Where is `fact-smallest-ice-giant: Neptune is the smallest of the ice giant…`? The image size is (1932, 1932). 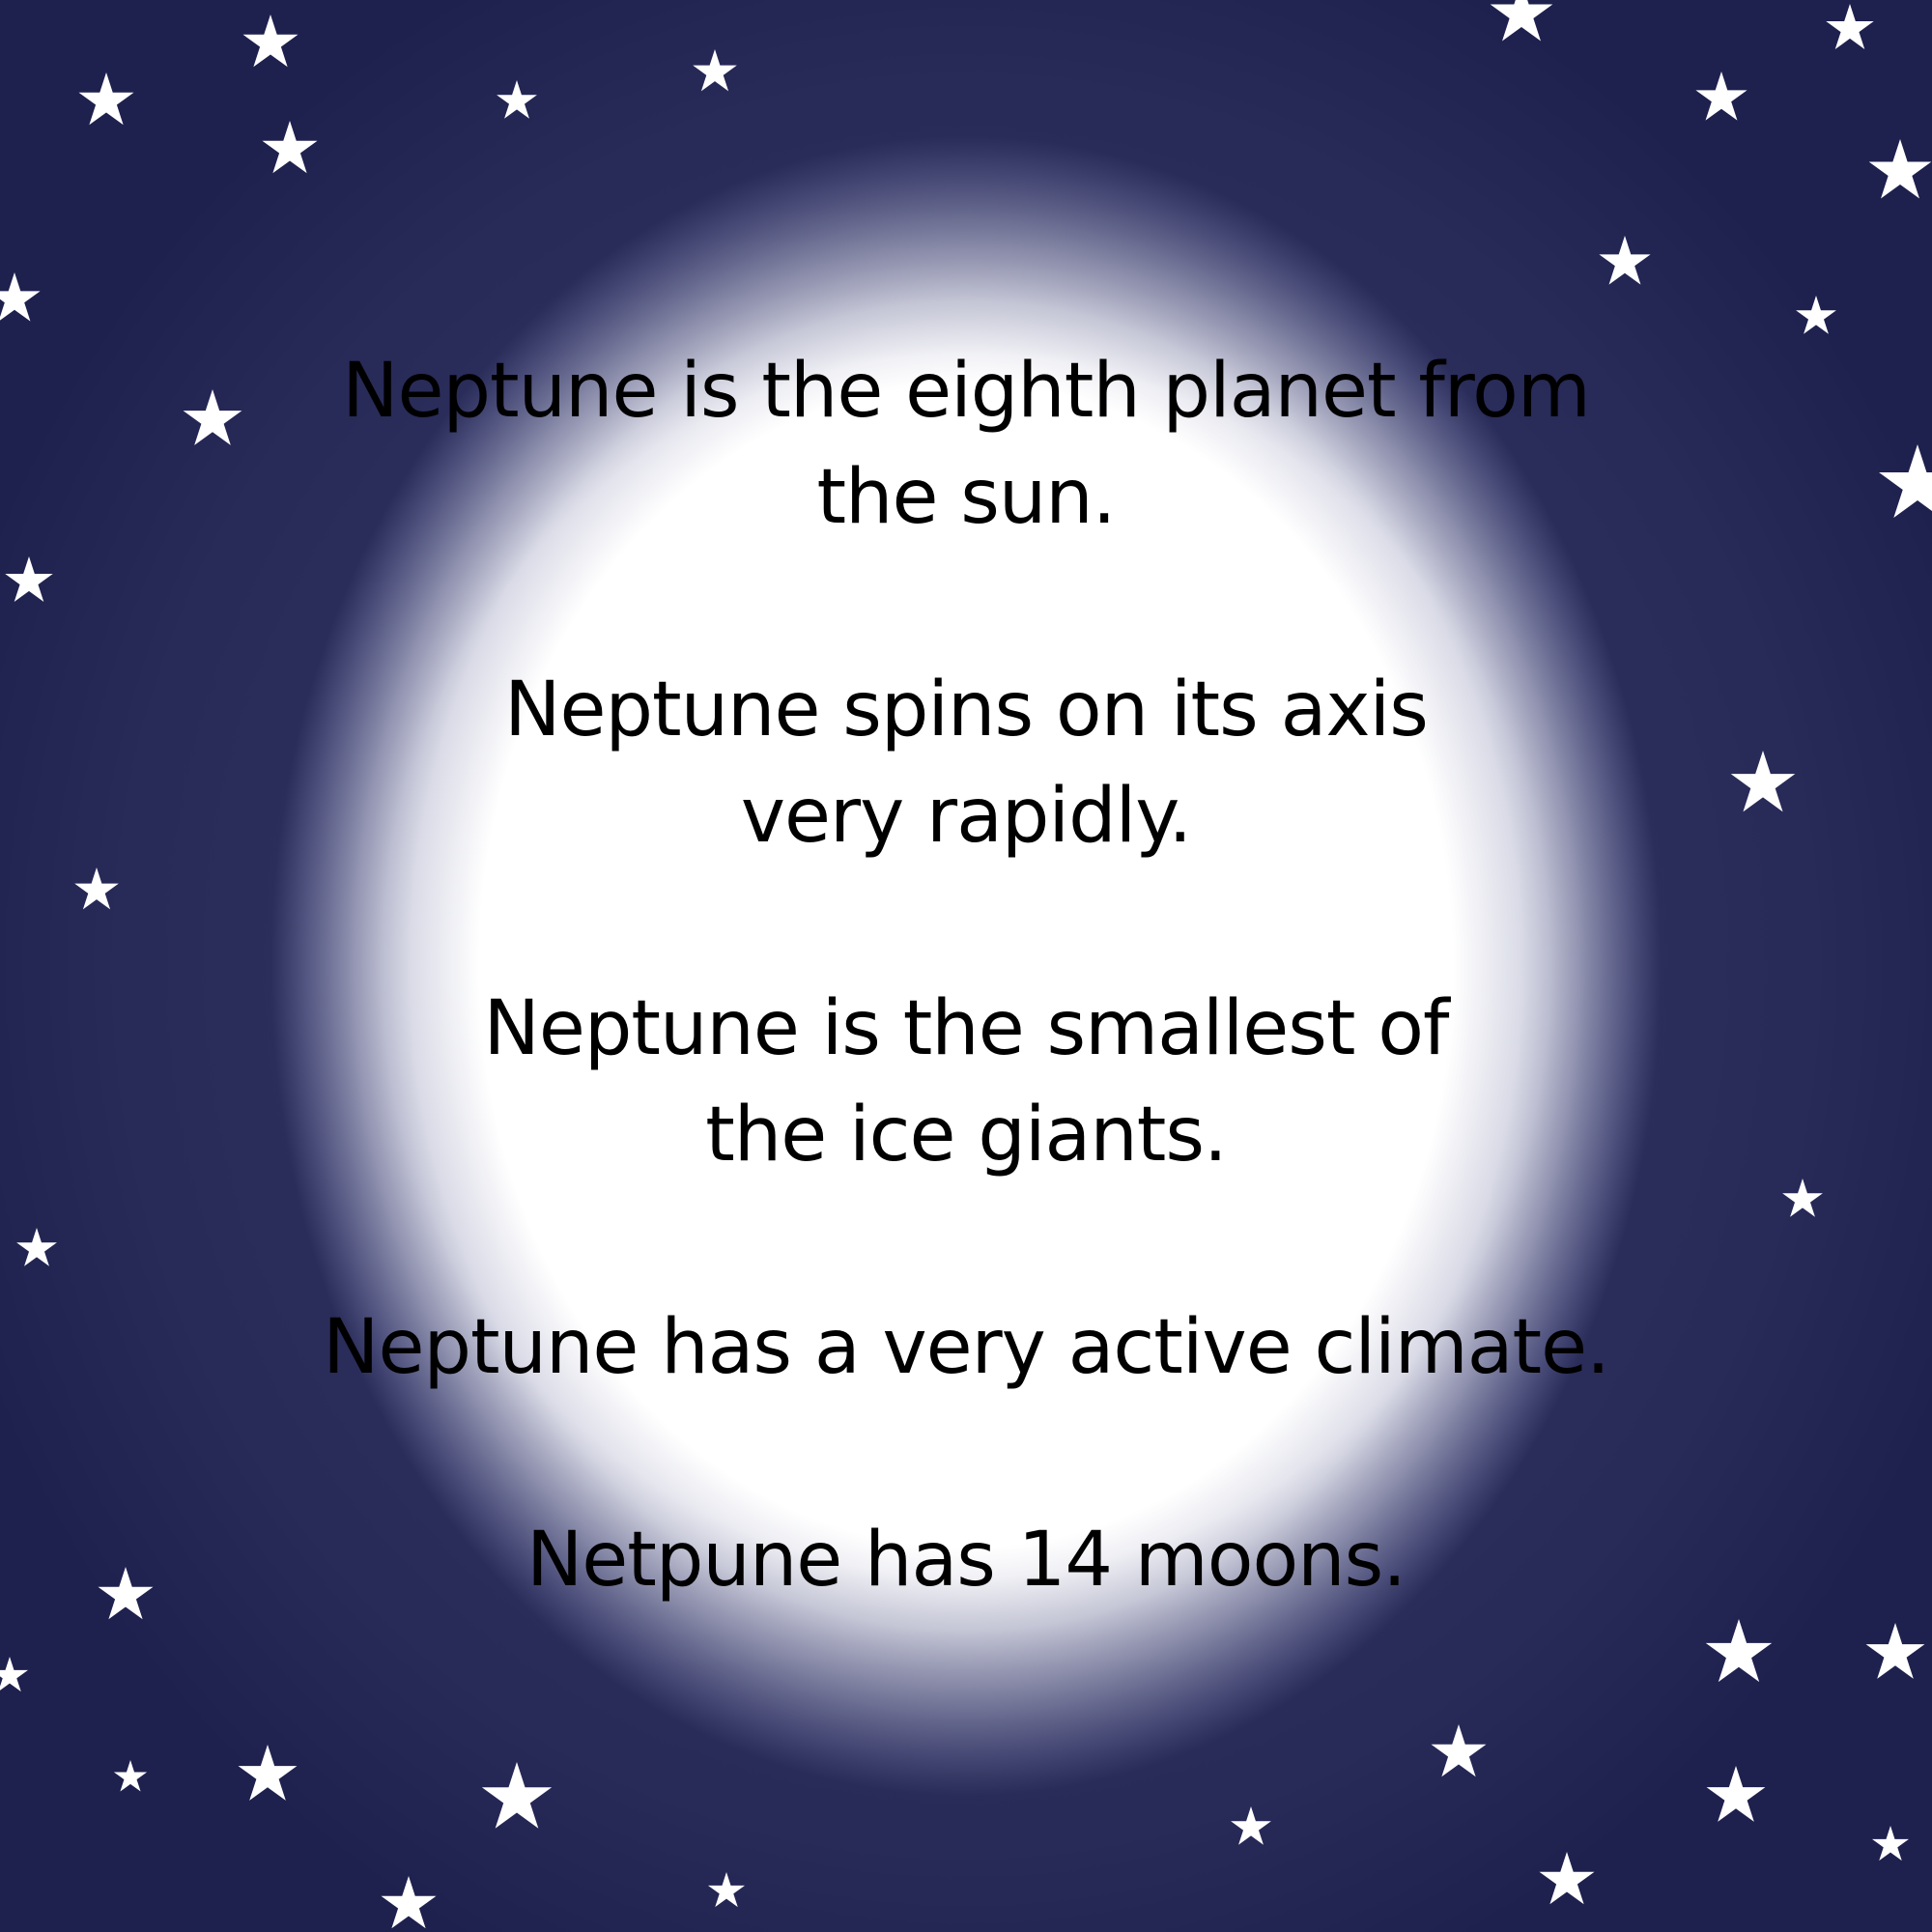 fact-smallest-ice-giant: Neptune is the smallest of the ice giant… is located at coordinates (966, 1082).